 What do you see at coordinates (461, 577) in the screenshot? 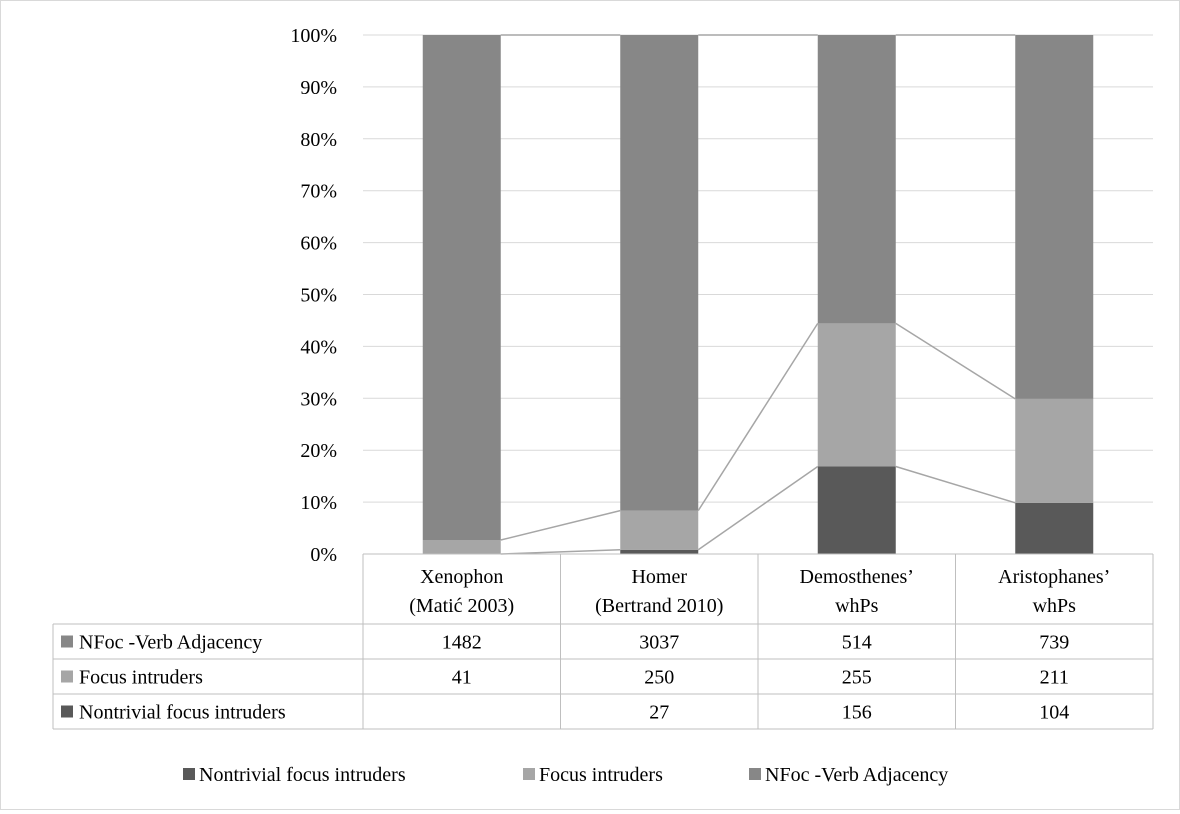
I see `category-label: Xenophon` at bounding box center [461, 577].